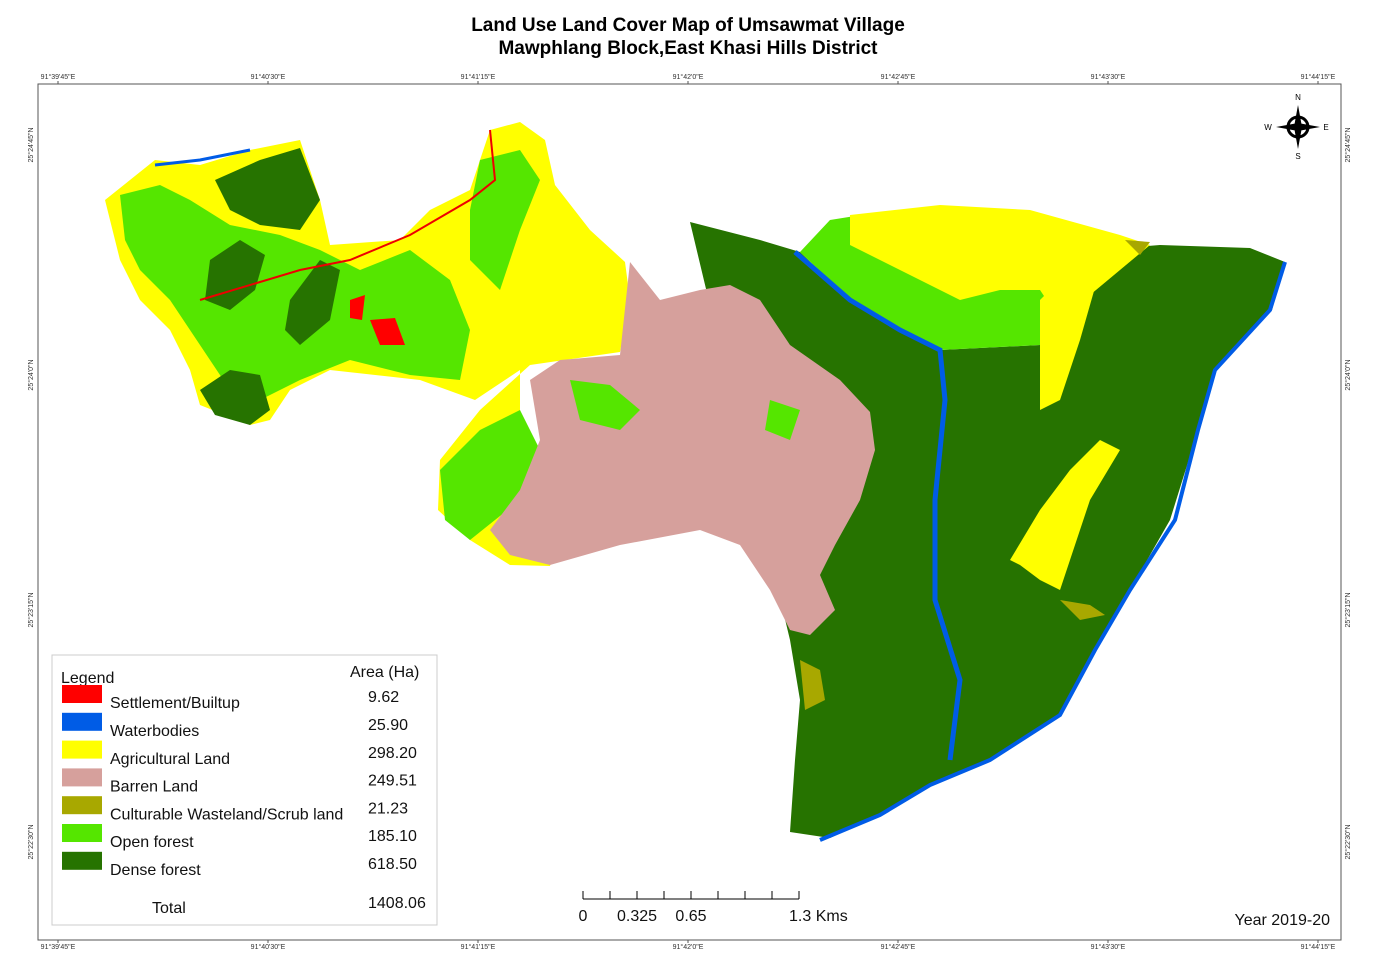  What do you see at coordinates (682, 448) in the screenshot?
I see `barren-land` at bounding box center [682, 448].